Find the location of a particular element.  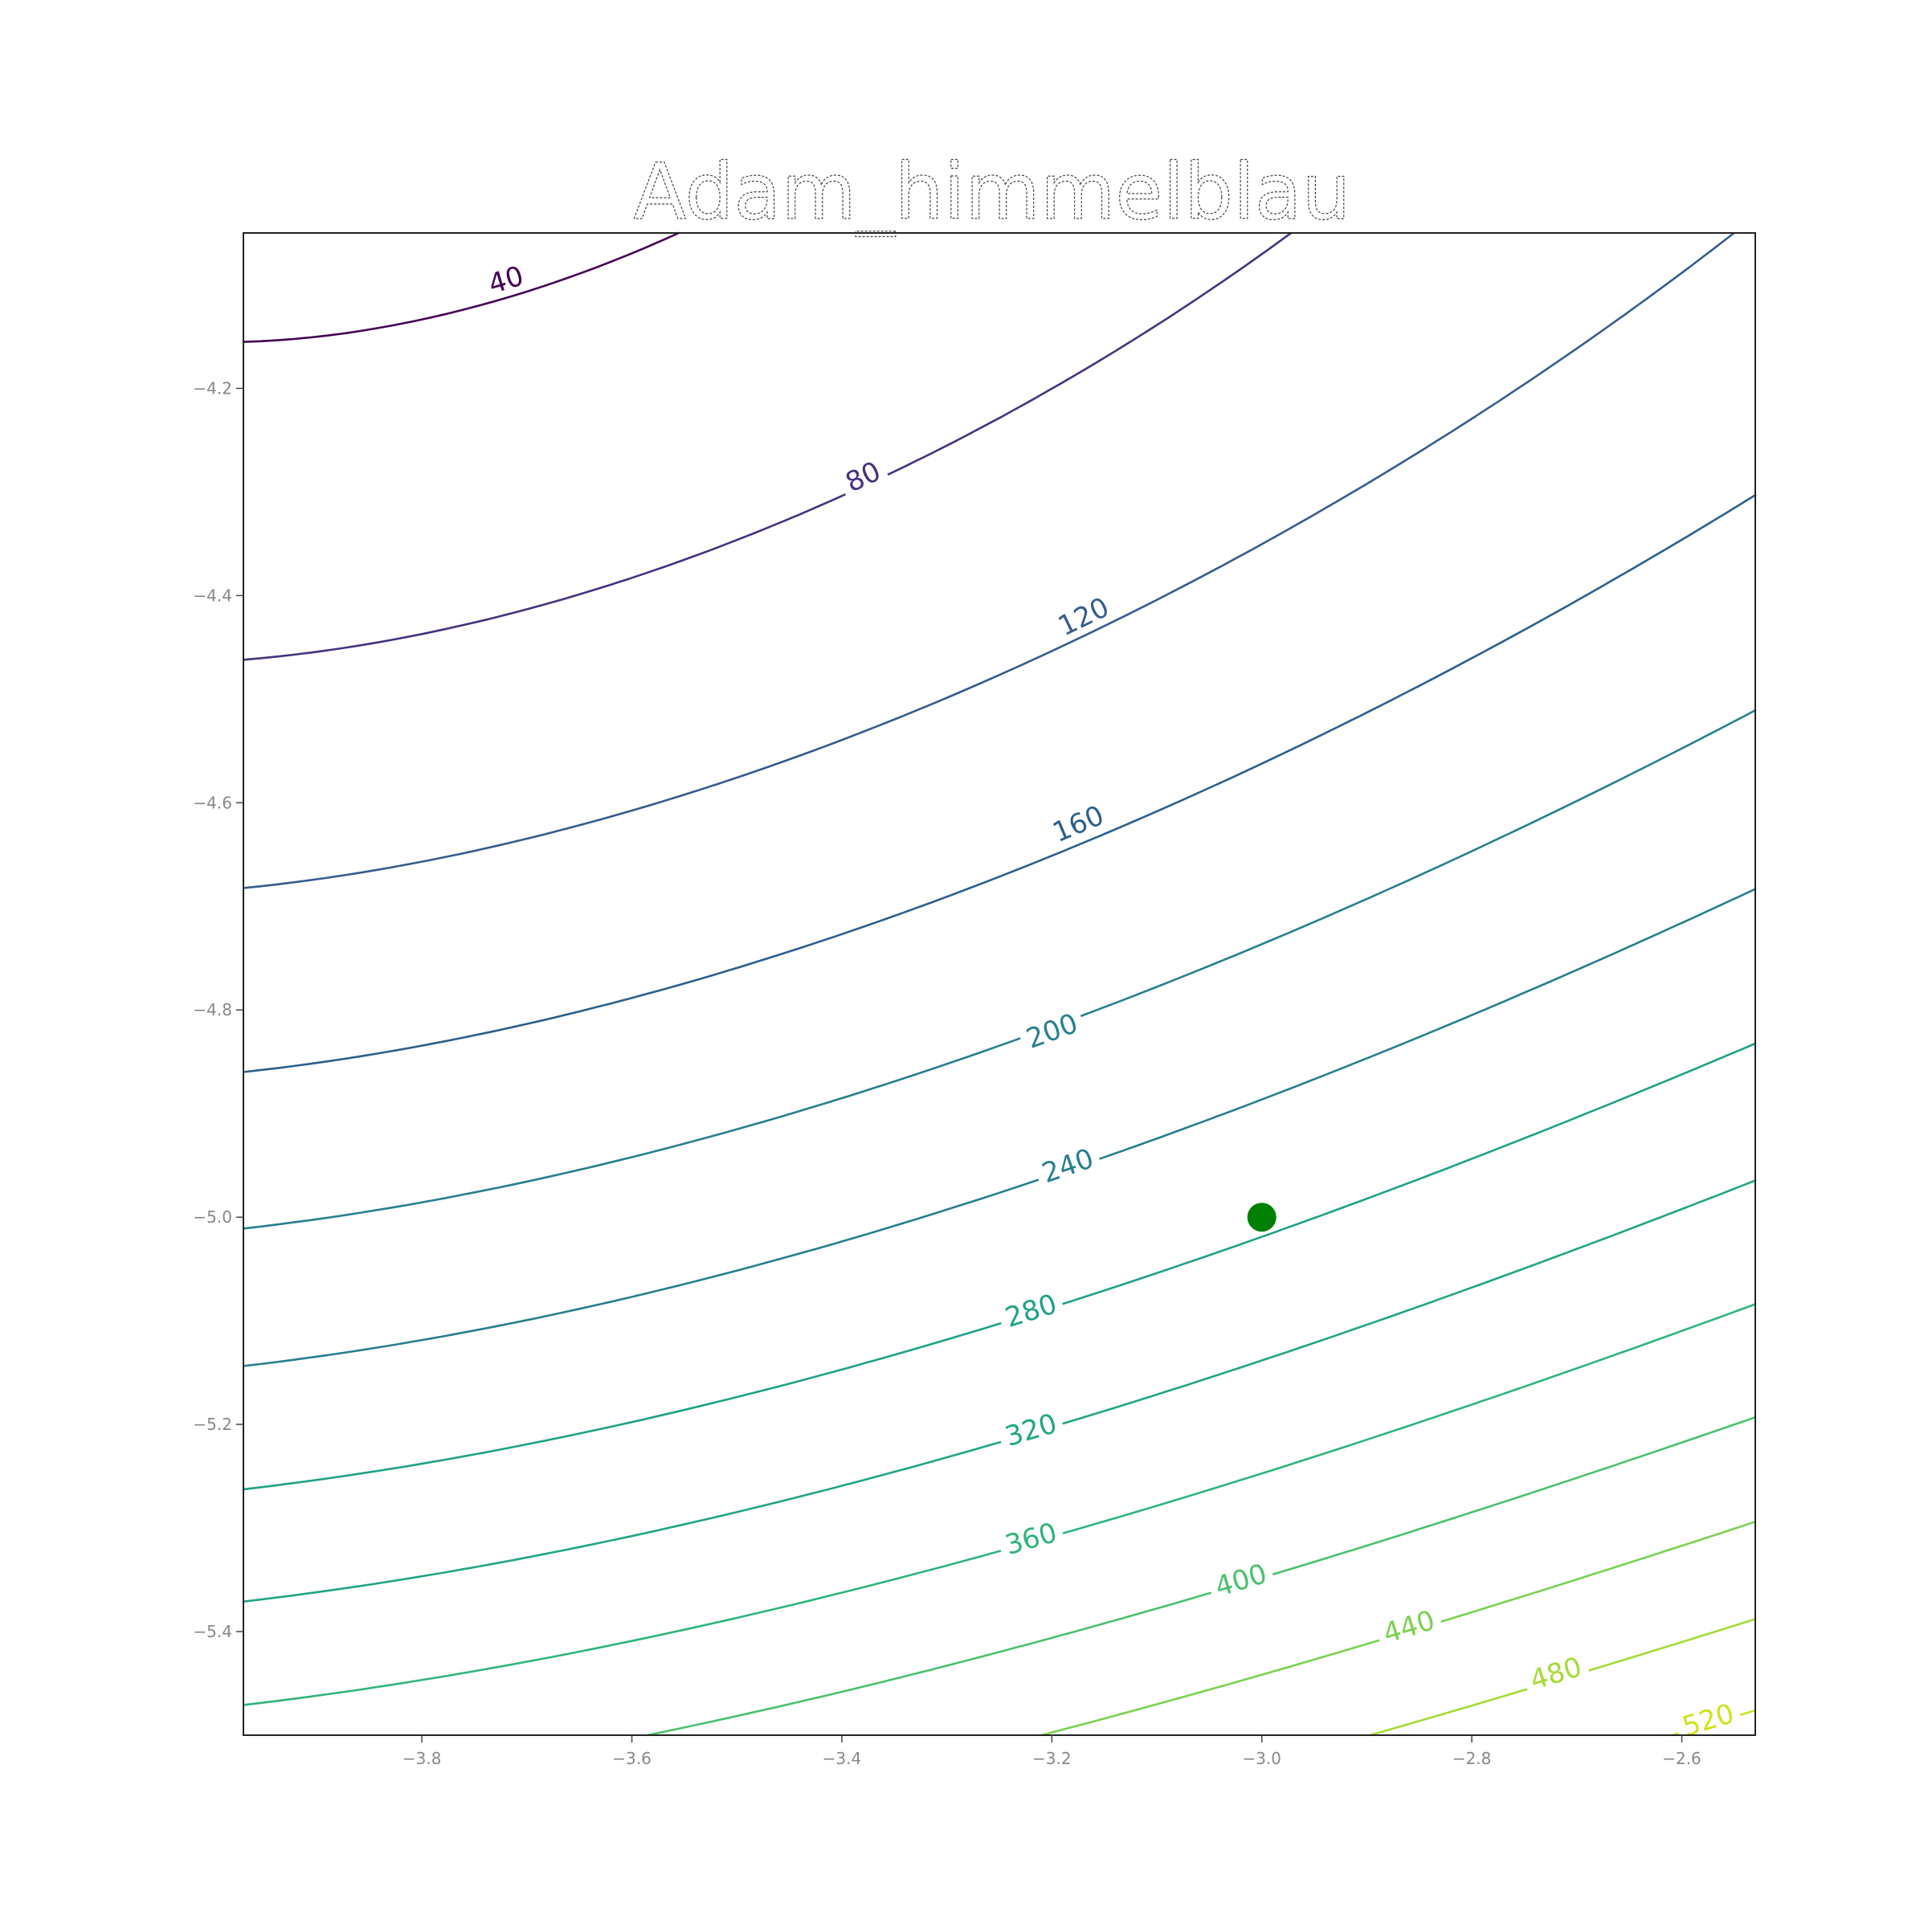

y-tick-label: −5.2 is located at coordinates (212, 1425).